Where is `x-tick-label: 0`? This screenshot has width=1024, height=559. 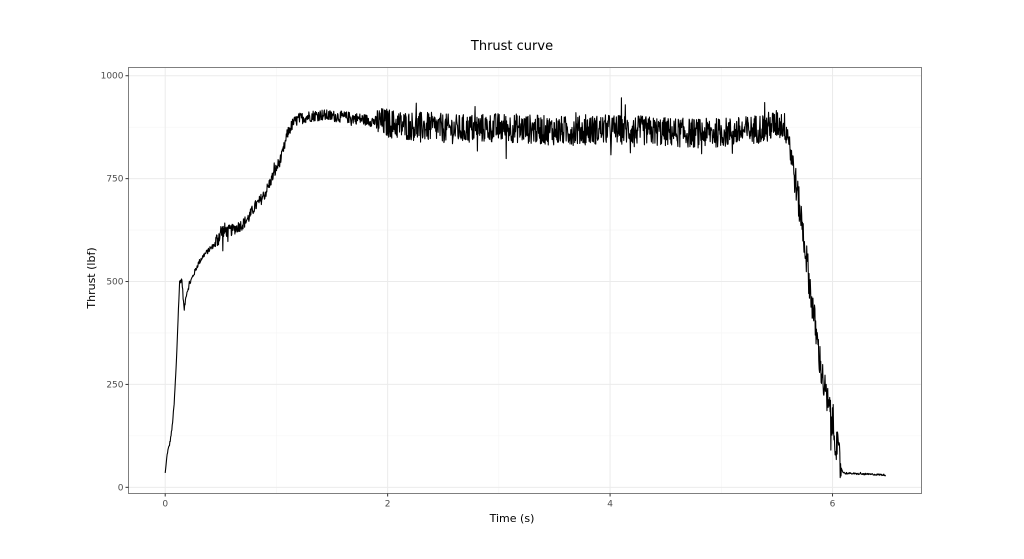
x-tick-label: 0 is located at coordinates (165, 505).